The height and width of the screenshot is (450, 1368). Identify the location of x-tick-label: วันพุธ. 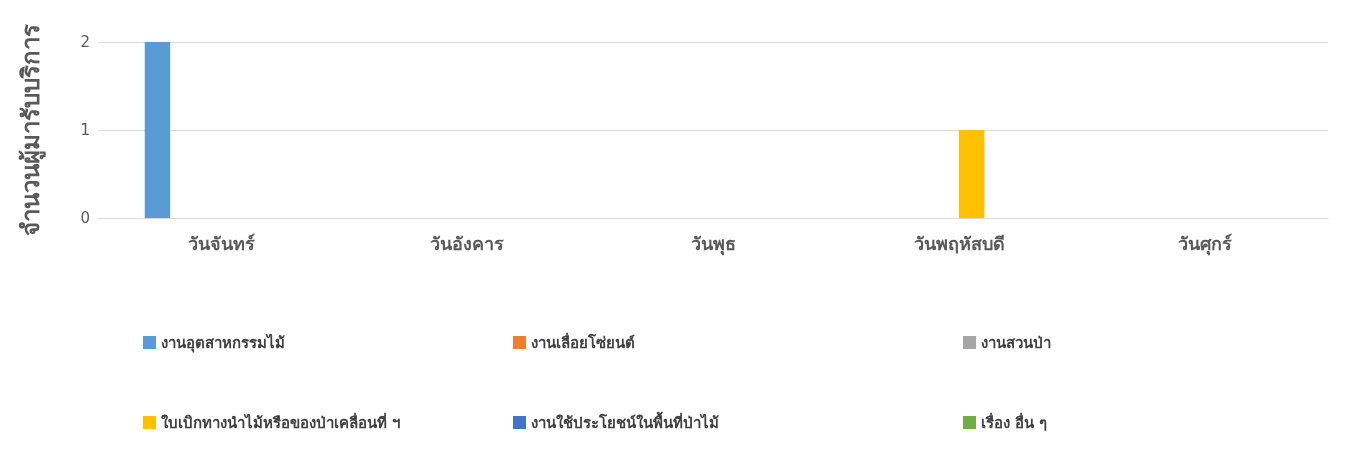
(713, 244).